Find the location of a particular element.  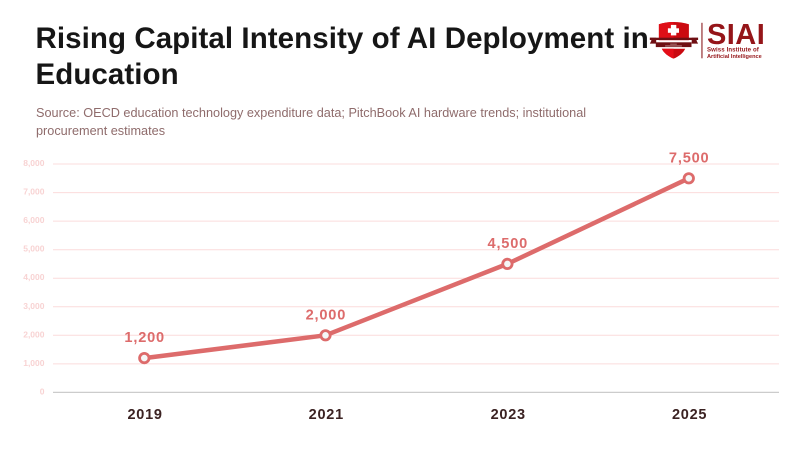

svg-text: 3,000 is located at coordinates (34, 306).